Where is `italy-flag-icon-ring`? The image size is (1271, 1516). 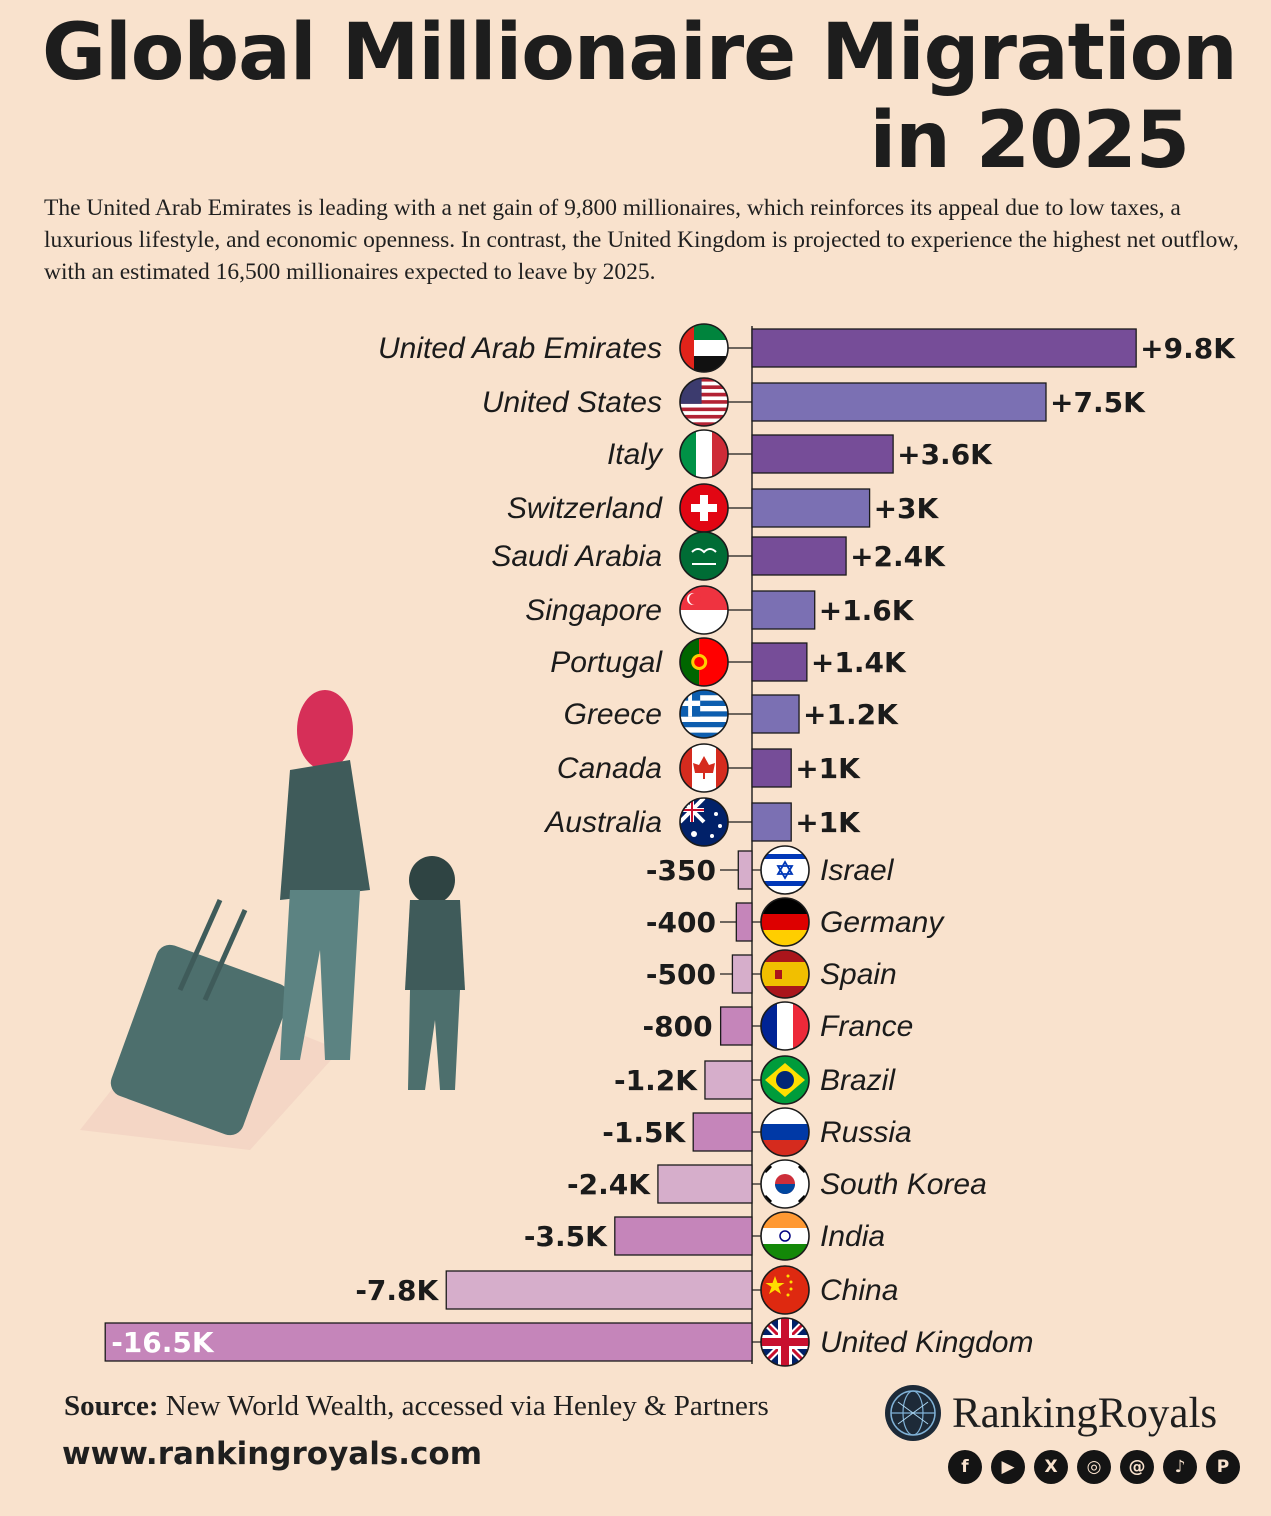
italy-flag-icon-ring is located at coordinates (704, 454).